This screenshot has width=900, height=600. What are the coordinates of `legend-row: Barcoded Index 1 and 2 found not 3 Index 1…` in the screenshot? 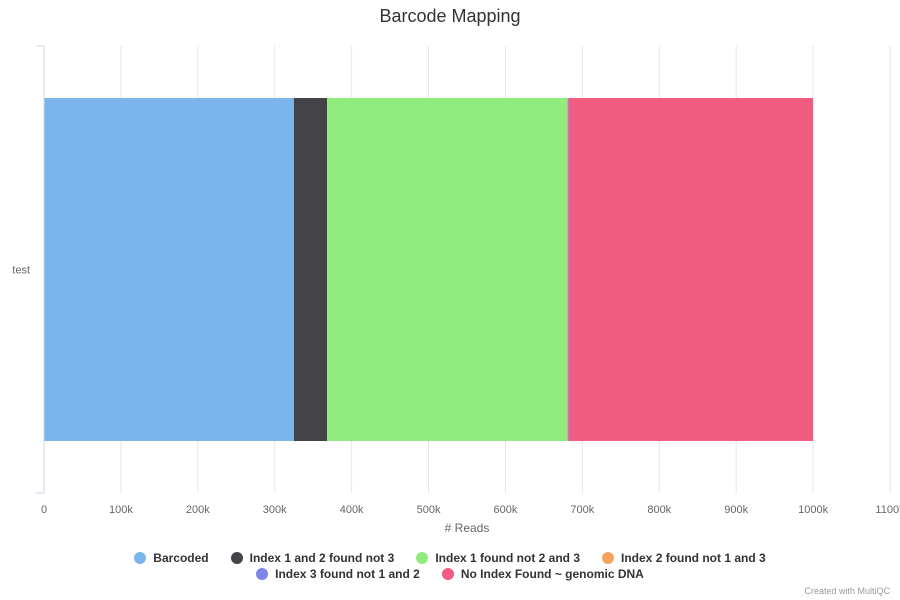 It's located at (450, 558).